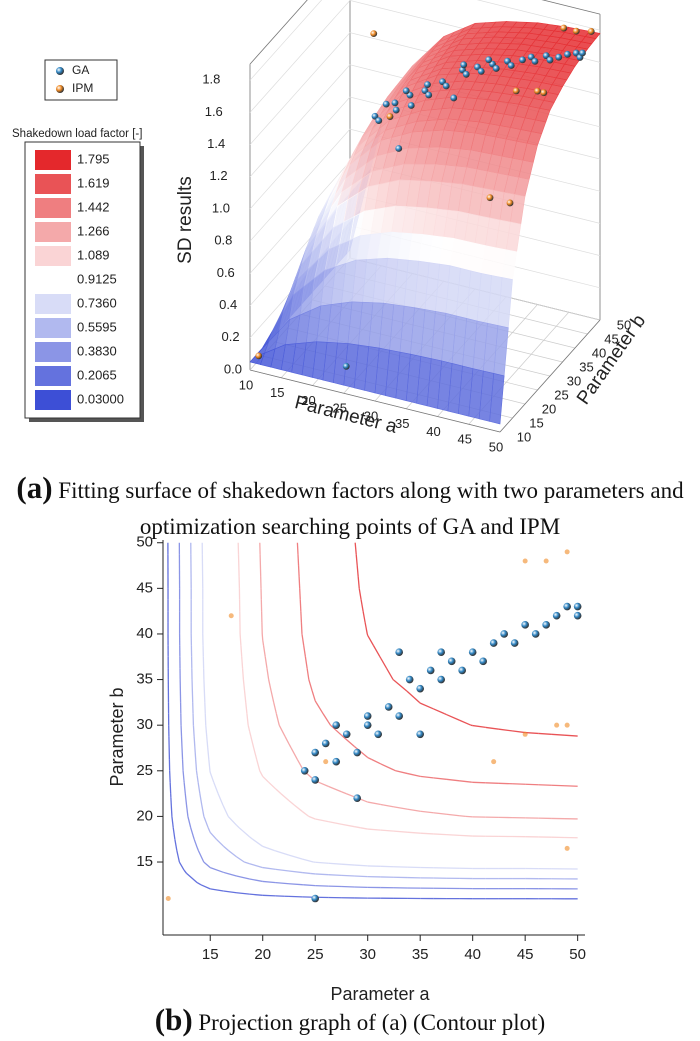 The image size is (700, 1041). Describe the element at coordinates (97, 350) in the screenshot. I see `colorbar-label: 0.3830` at that location.